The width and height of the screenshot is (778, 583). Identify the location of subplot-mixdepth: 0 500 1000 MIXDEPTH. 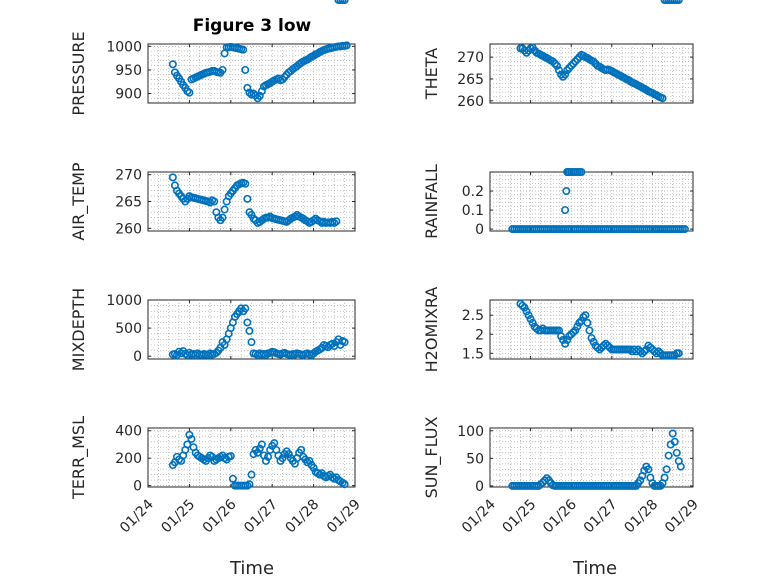
(212, 329).